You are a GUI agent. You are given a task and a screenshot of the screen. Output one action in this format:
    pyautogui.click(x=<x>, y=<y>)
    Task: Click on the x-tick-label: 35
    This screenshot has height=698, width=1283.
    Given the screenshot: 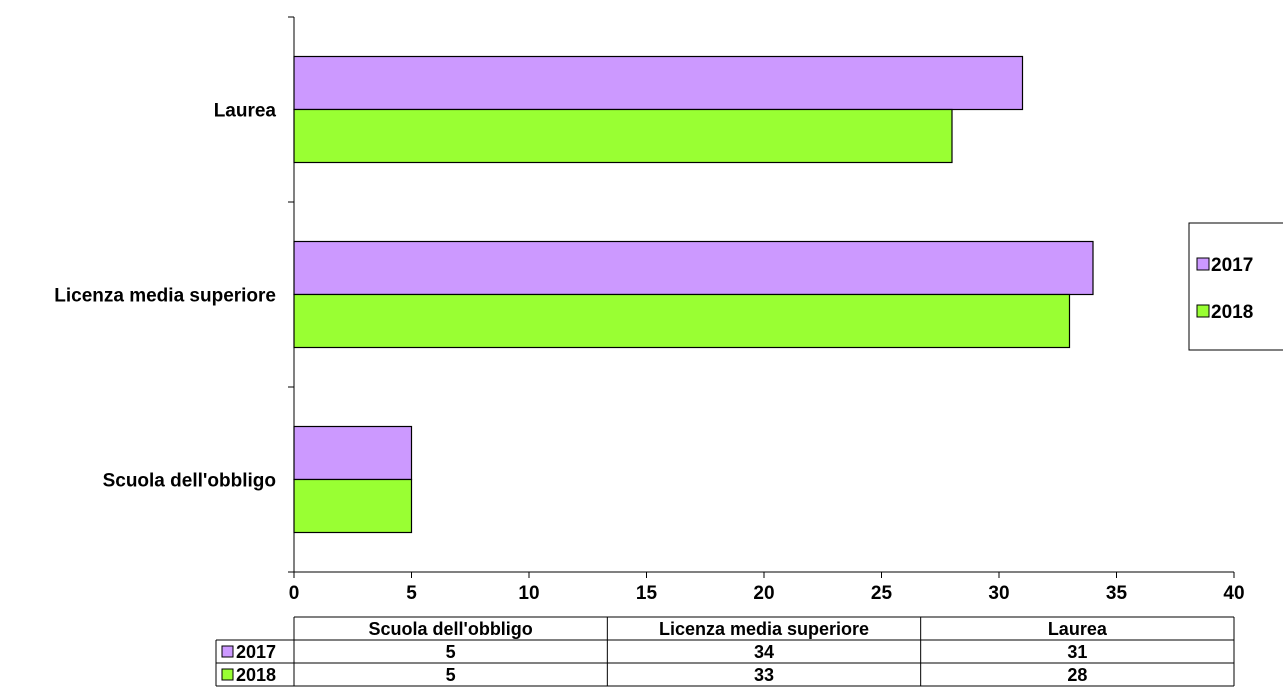 What is the action you would take?
    pyautogui.click(x=1117, y=593)
    